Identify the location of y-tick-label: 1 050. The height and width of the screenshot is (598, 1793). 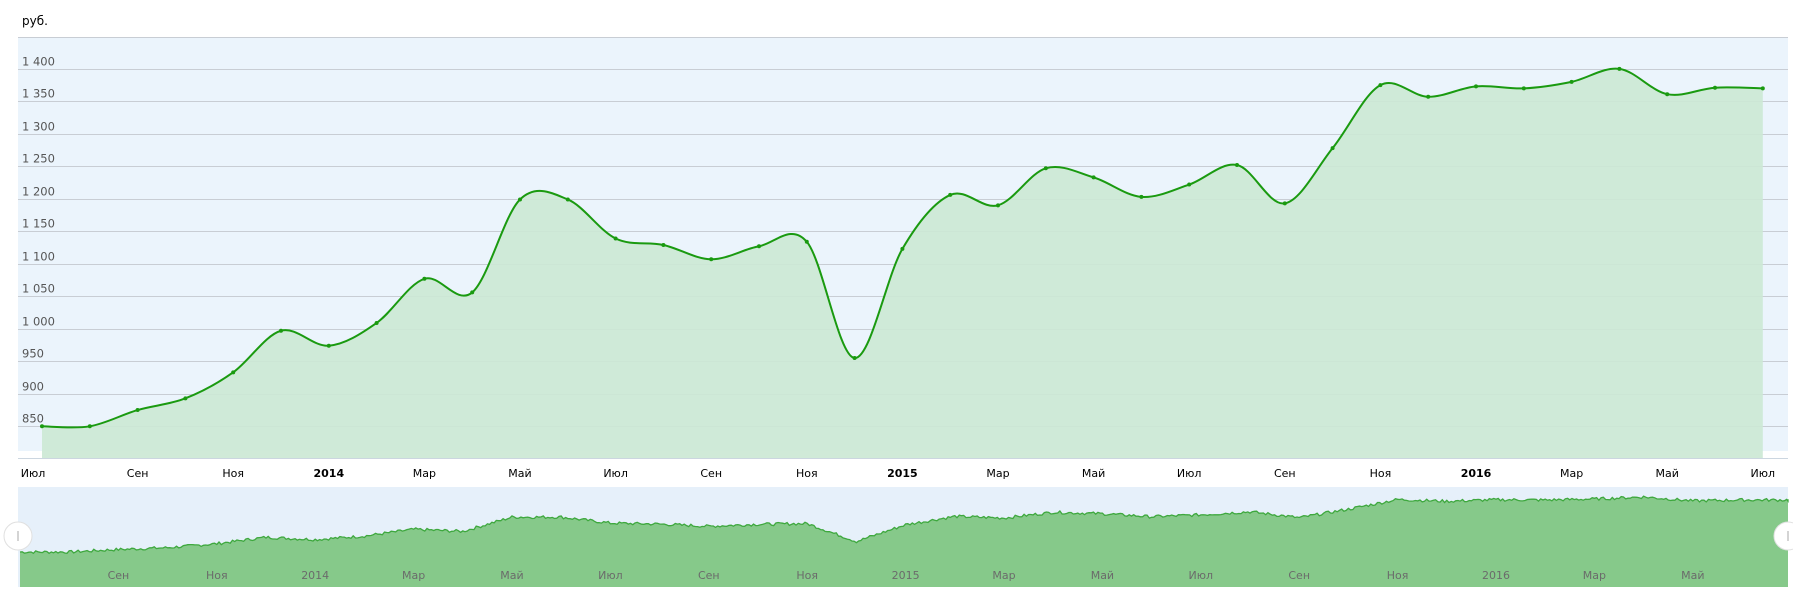
(38, 289).